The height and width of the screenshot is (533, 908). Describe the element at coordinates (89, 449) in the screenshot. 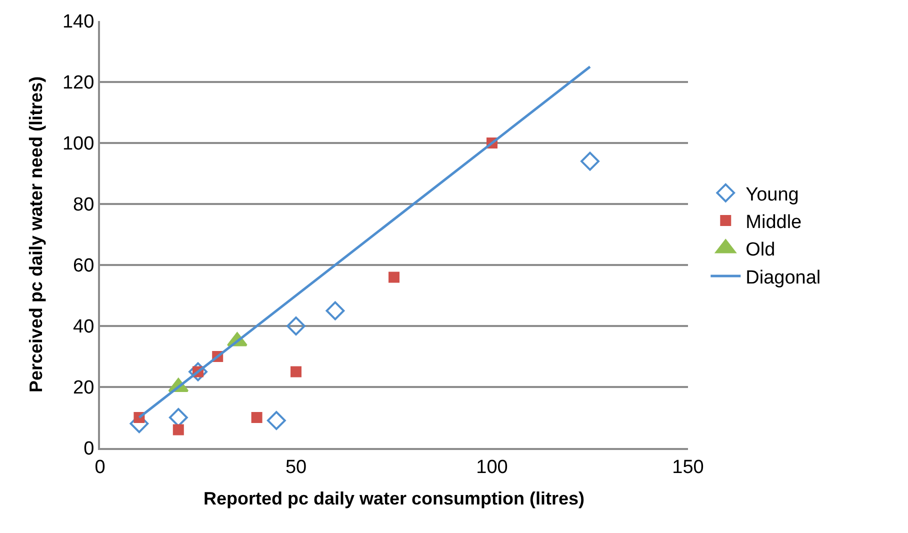

I see `y-tick-label: 0` at that location.